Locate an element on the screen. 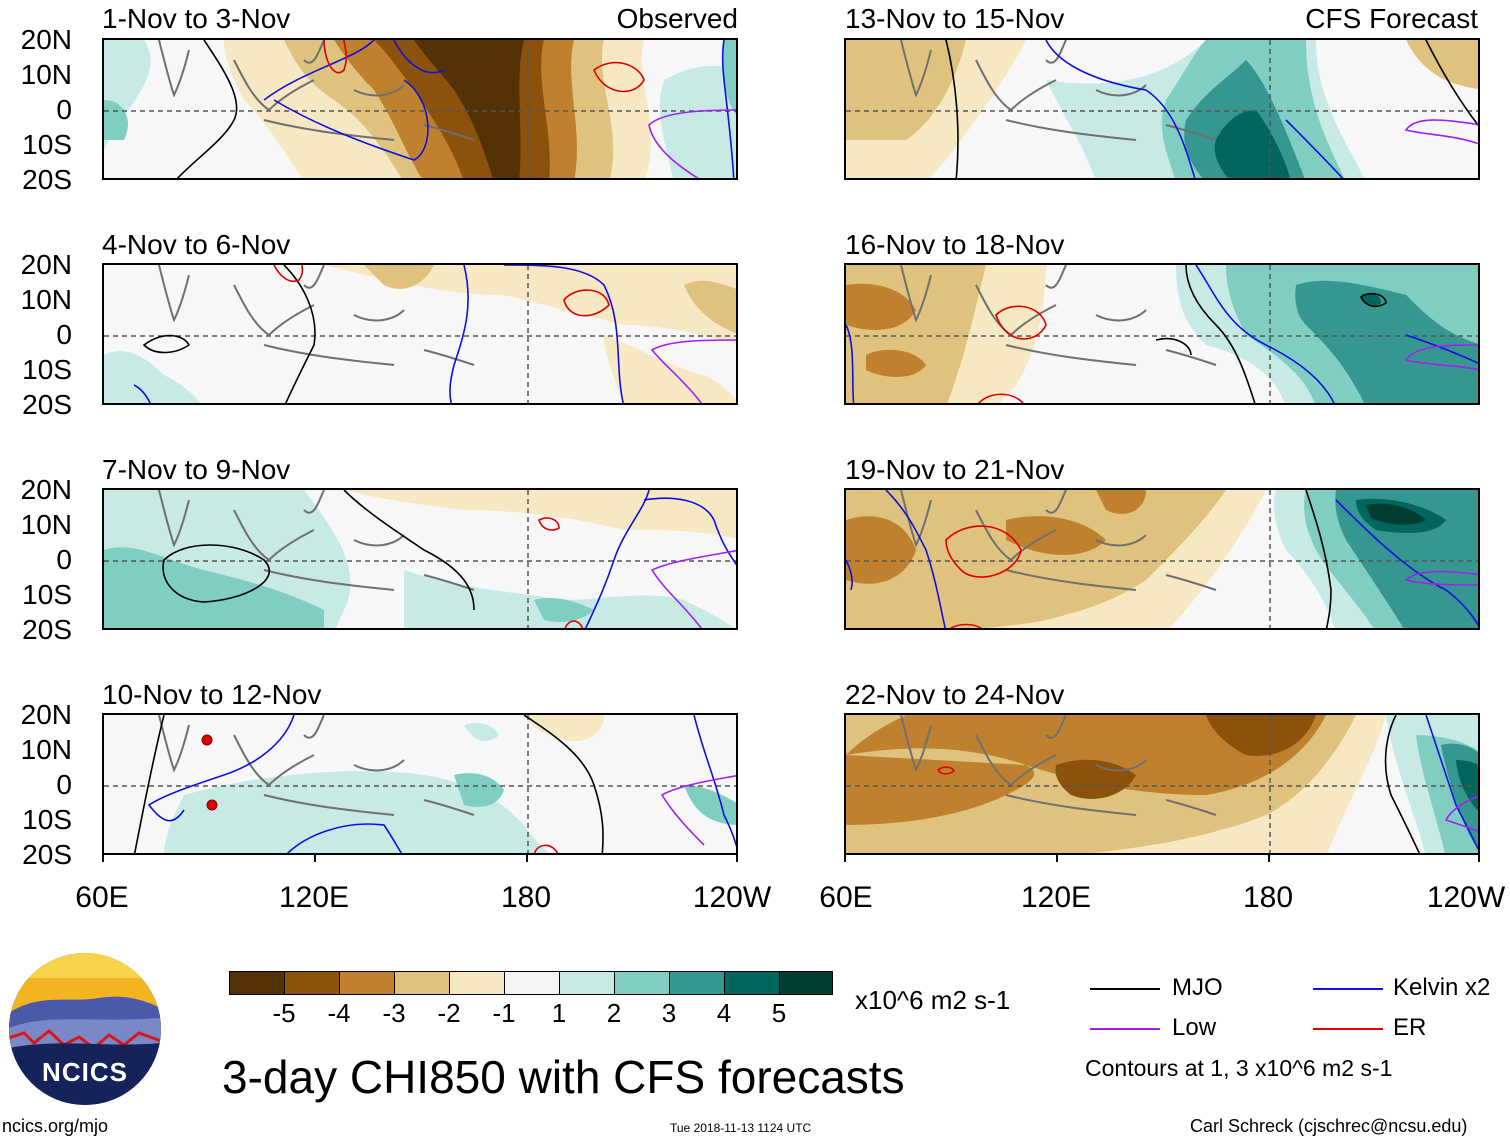  footer-timestamp: Tue 2018-11-13 1124 UTC is located at coordinates (741, 1128).